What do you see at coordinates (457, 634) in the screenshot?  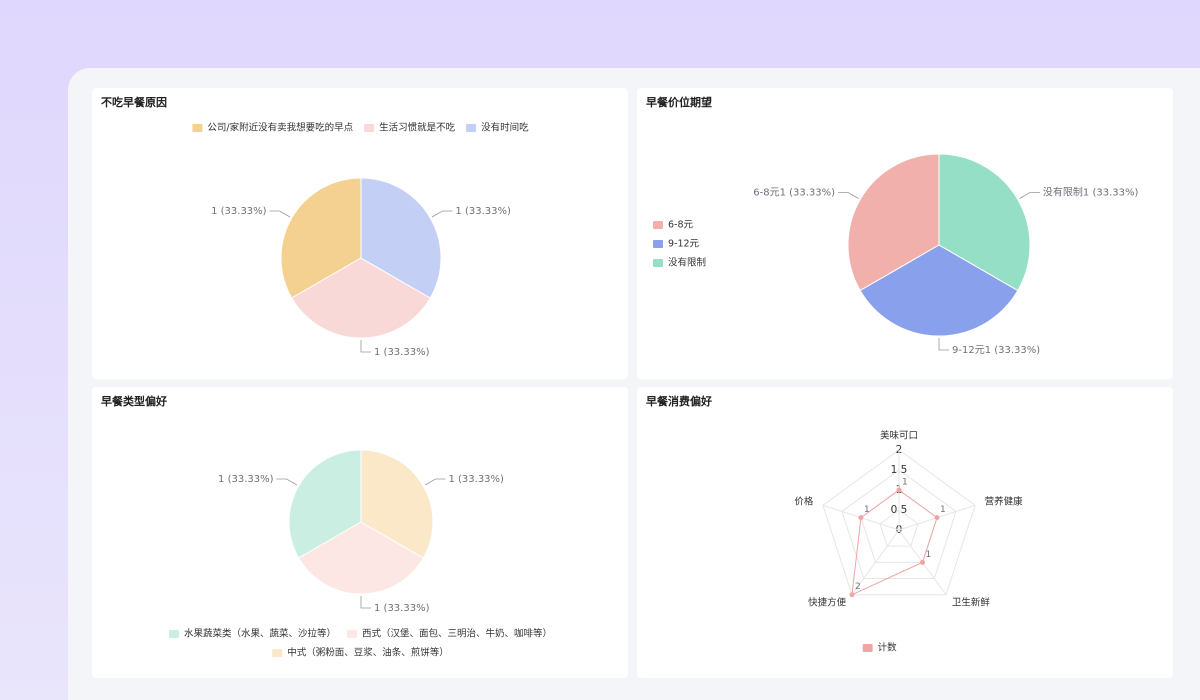 I see `legend-label: 西式（汉堡、面包、三明治、牛奶、咖啡等）` at bounding box center [457, 634].